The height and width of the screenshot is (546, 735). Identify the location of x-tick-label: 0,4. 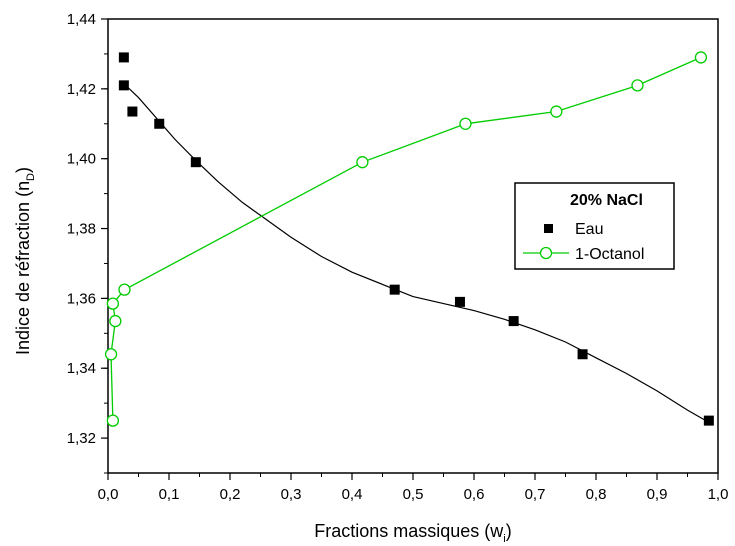
(352, 494).